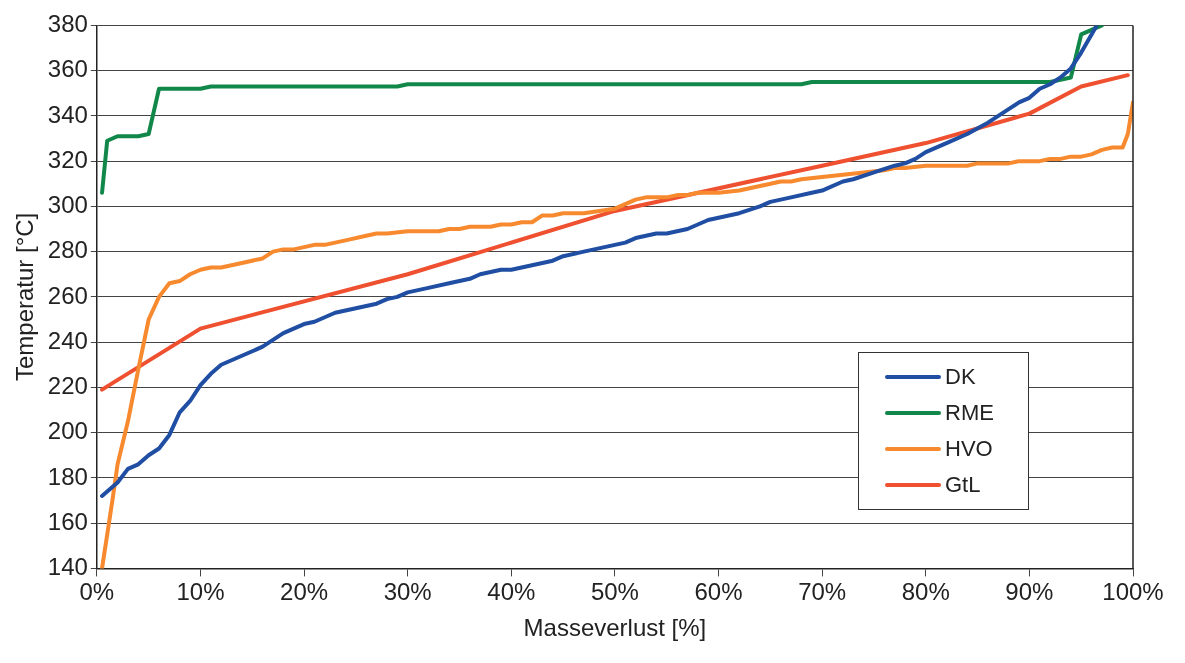 The width and height of the screenshot is (1185, 663). Describe the element at coordinates (67, 159) in the screenshot. I see `y-tick-label: 320` at that location.